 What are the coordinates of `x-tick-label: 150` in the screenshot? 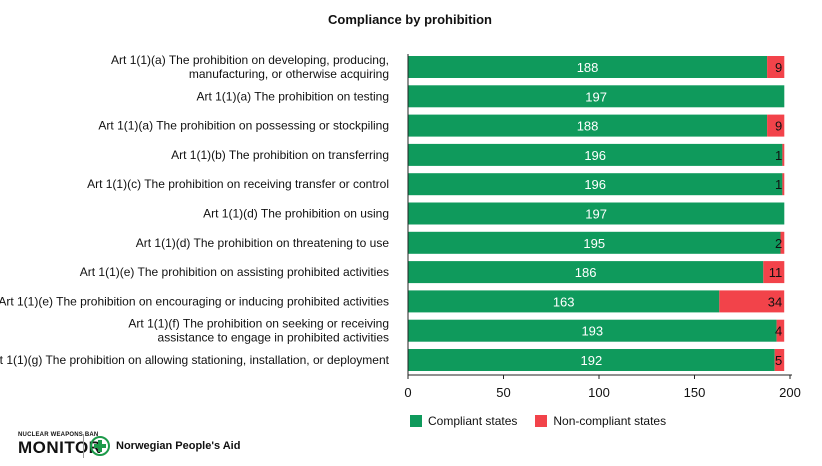 It's located at (695, 392).